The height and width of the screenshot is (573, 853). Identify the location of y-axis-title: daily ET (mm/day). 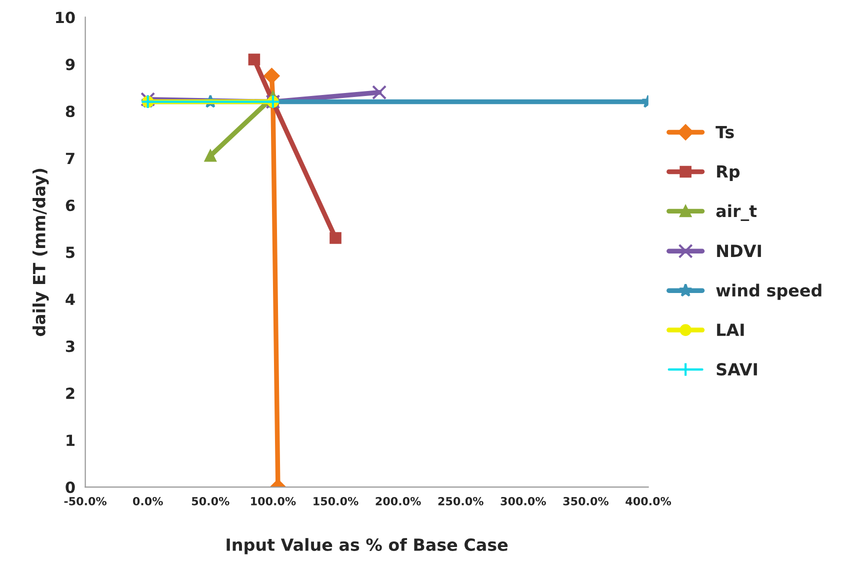
(40, 252).